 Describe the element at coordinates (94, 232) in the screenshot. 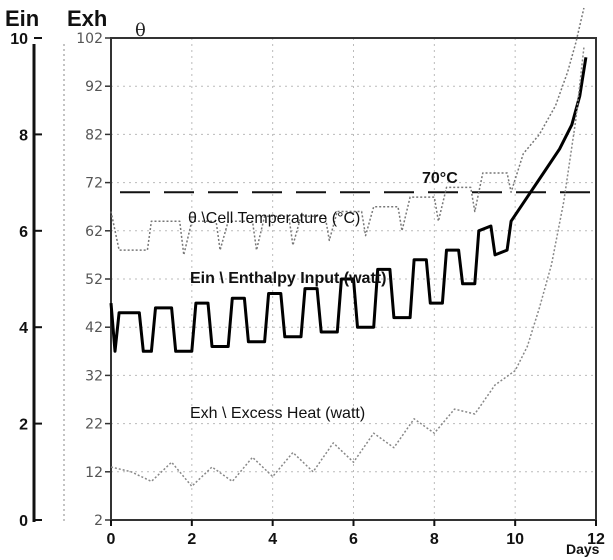

I see `exh-tick-label: 62` at that location.